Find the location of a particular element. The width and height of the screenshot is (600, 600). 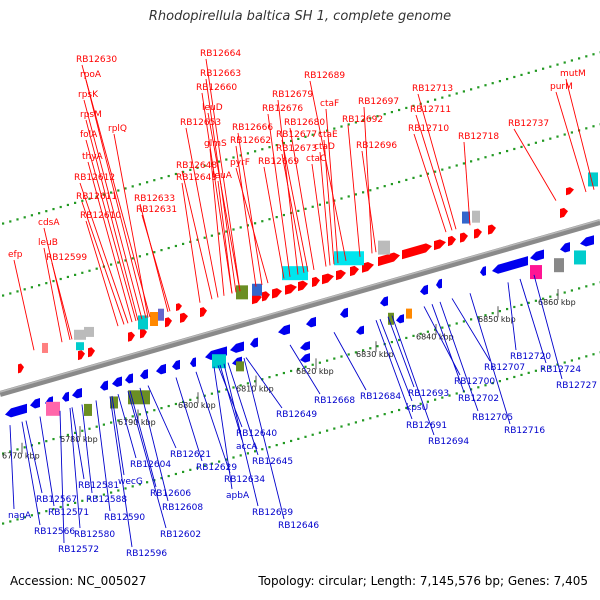

bottom-gene-label: RB12629 is located at coordinates (216, 468).